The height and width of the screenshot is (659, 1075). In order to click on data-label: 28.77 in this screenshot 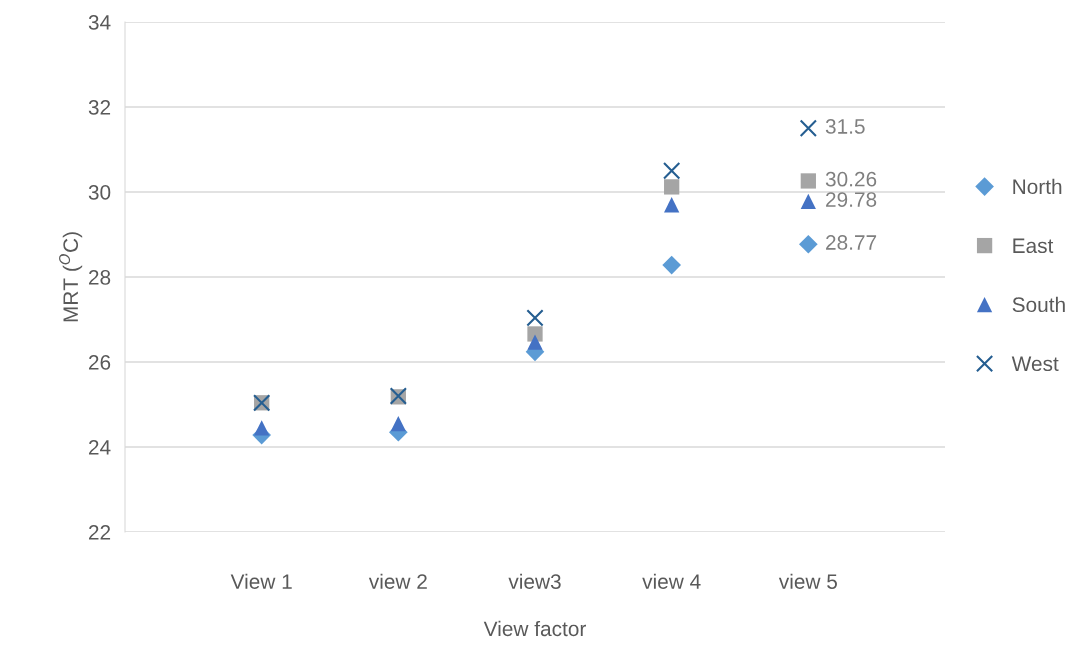, I will do `click(851, 242)`.